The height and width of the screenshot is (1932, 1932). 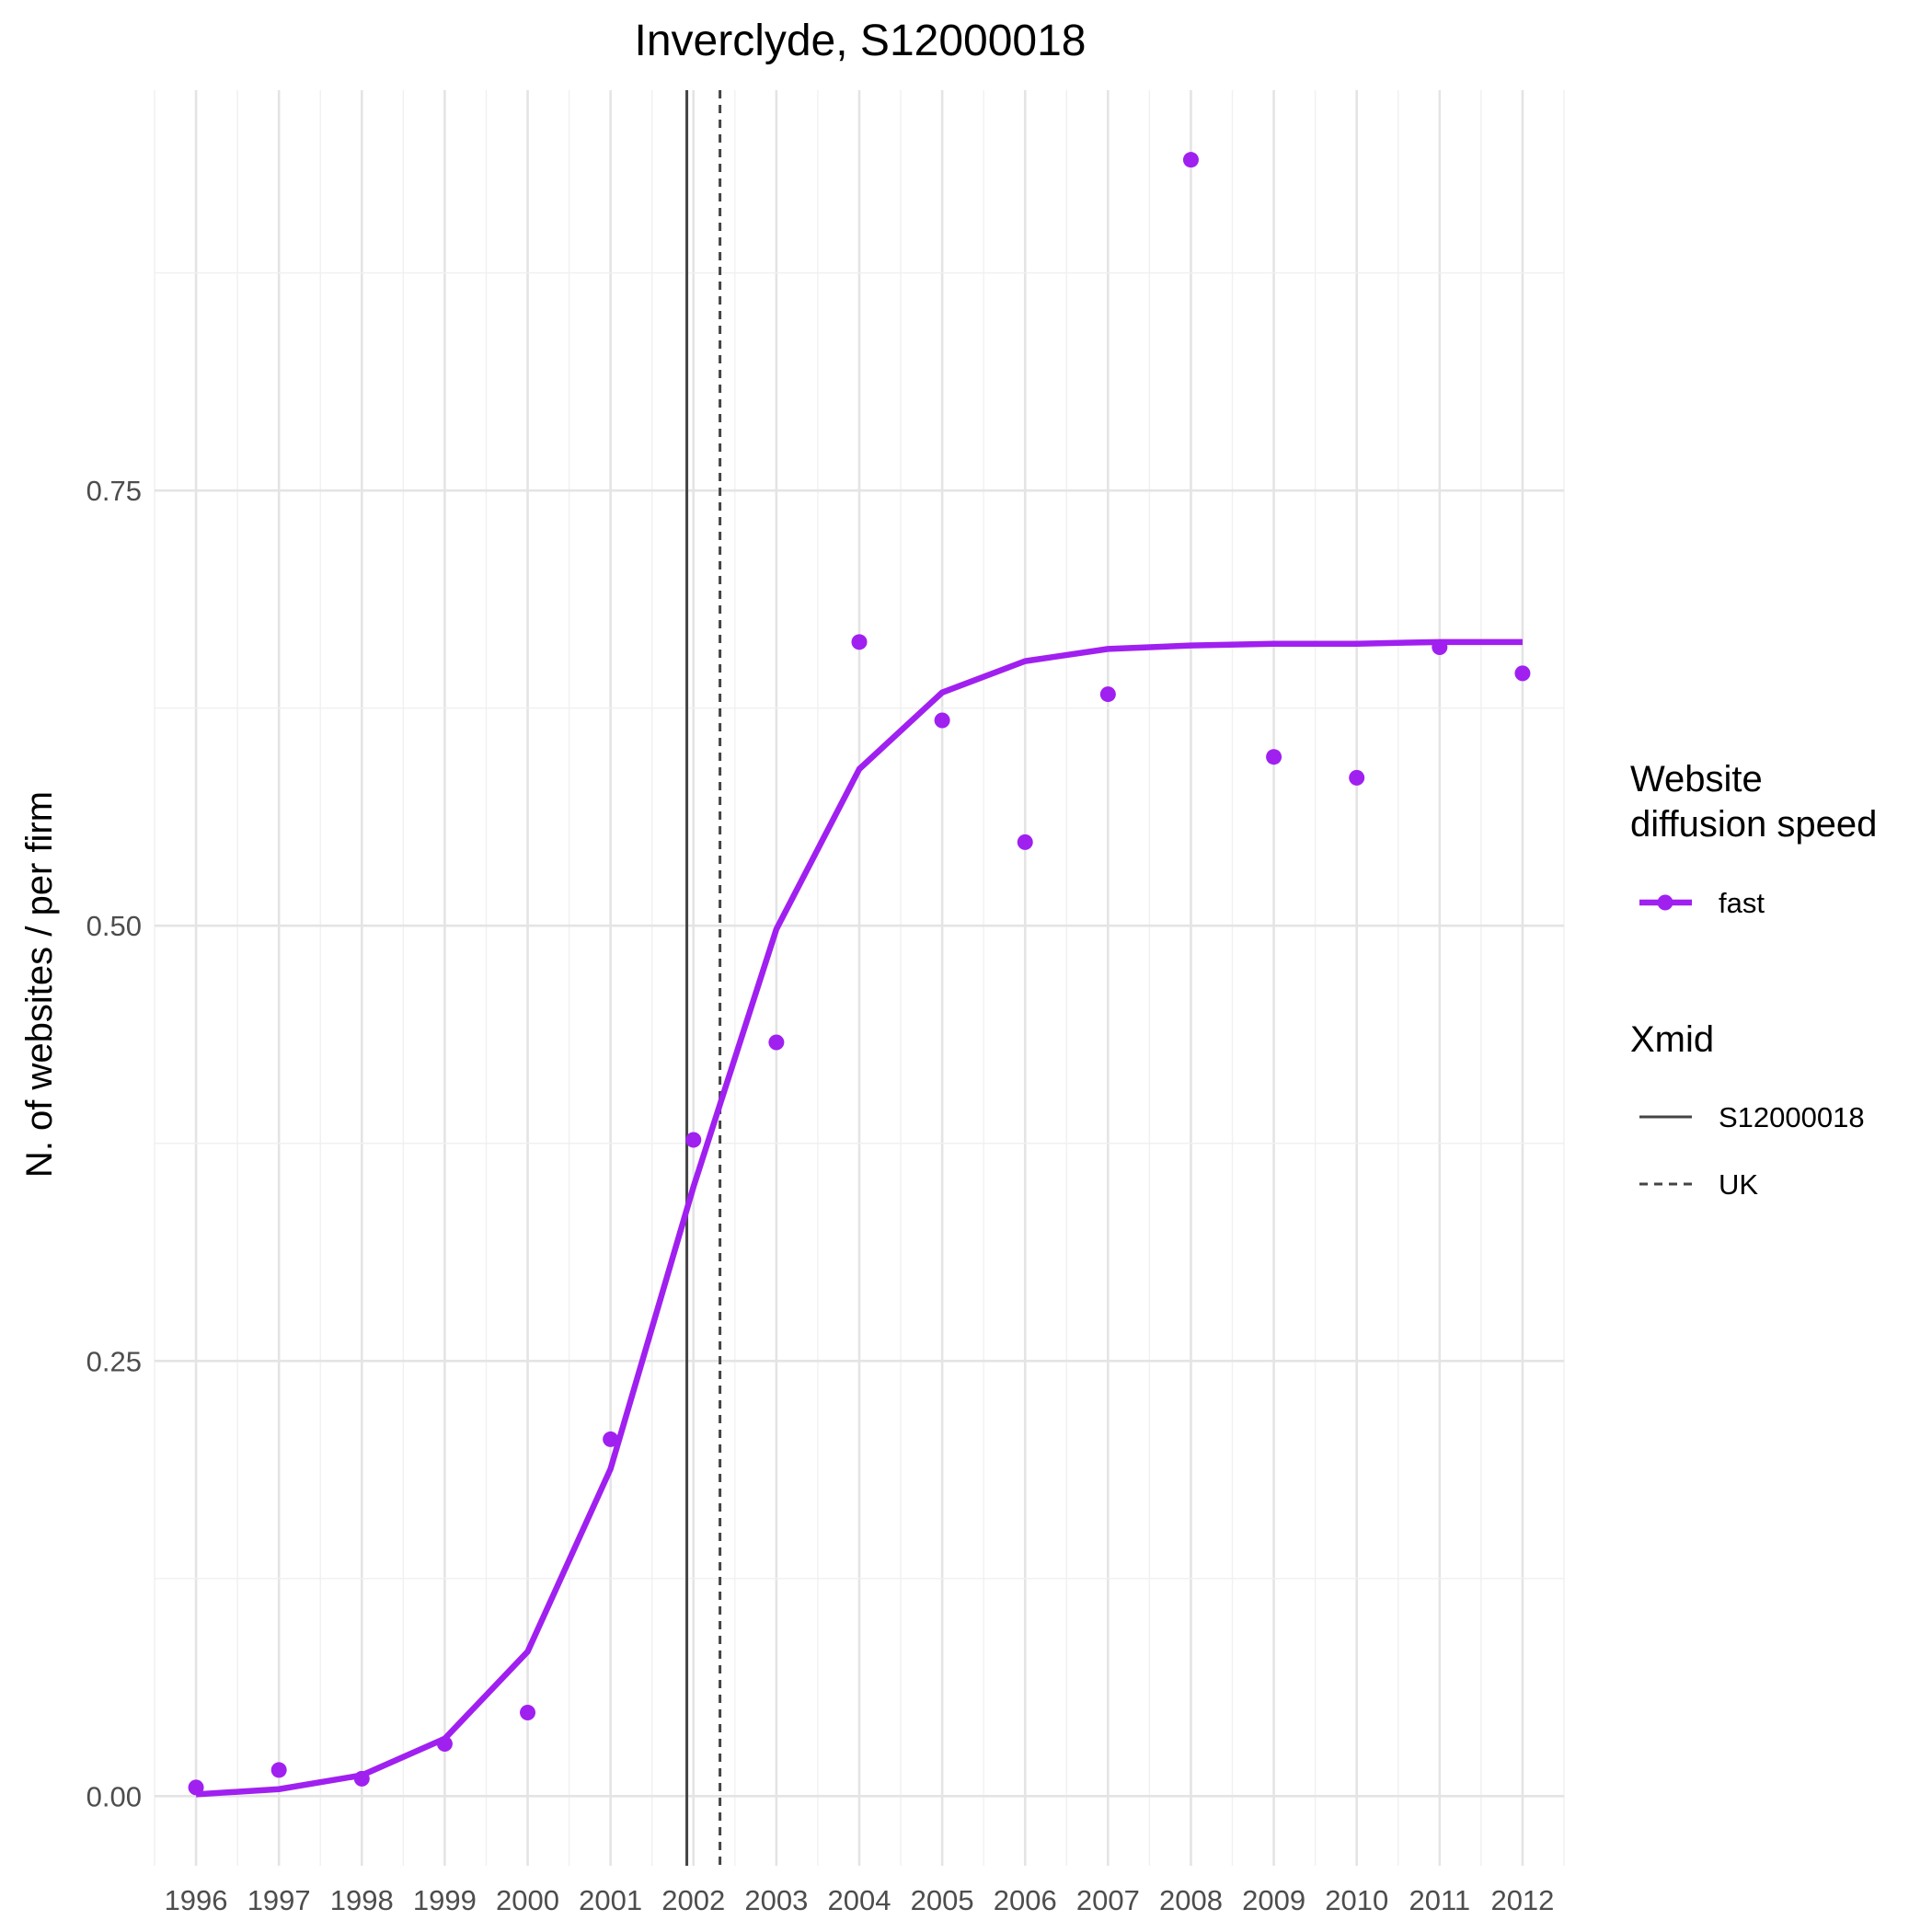 I want to click on legend-title-line: Xmid, so click(x=1672, y=1039).